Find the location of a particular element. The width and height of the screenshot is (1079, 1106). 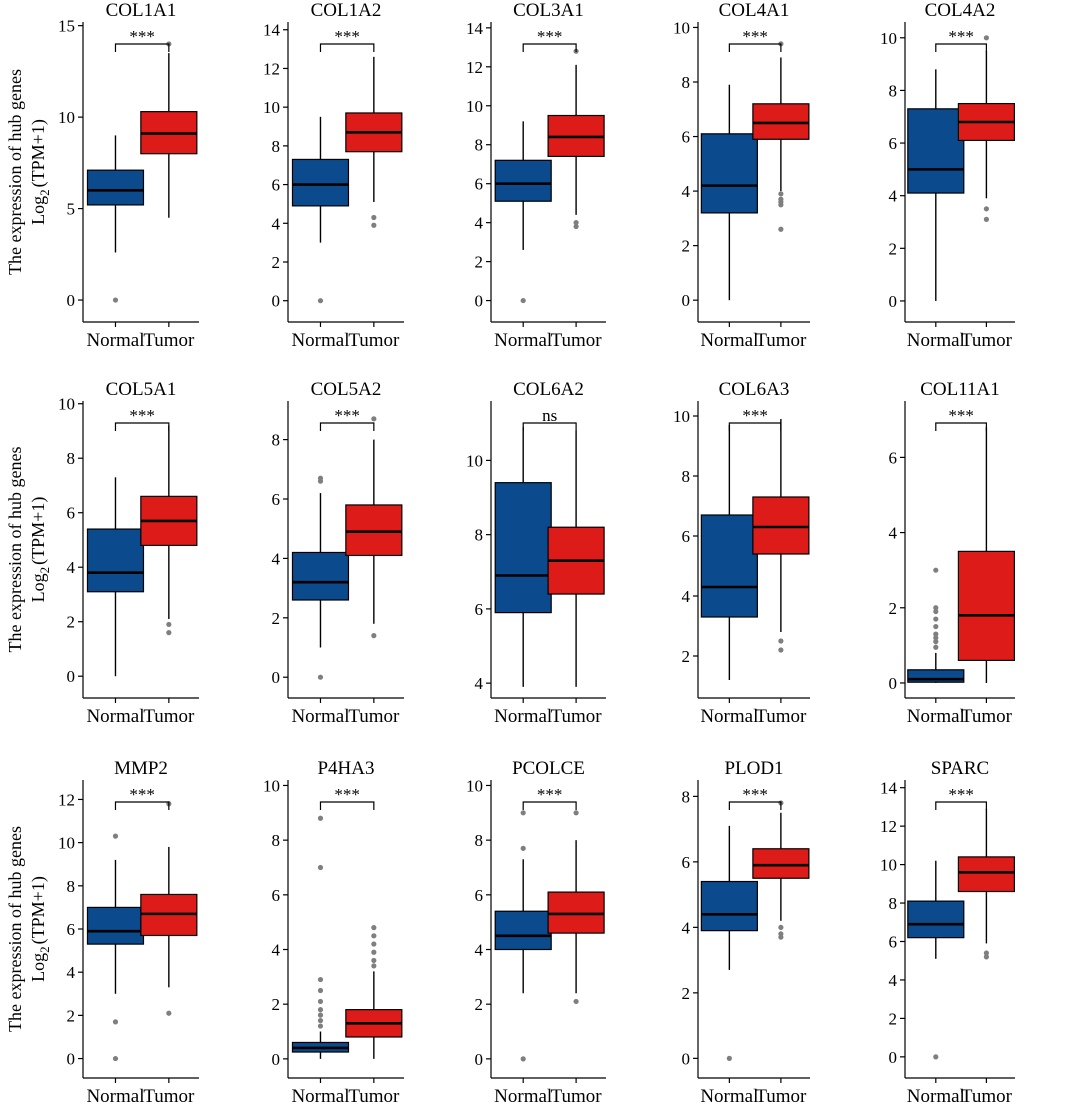

panel-title: COL4A2 is located at coordinates (960, 10).